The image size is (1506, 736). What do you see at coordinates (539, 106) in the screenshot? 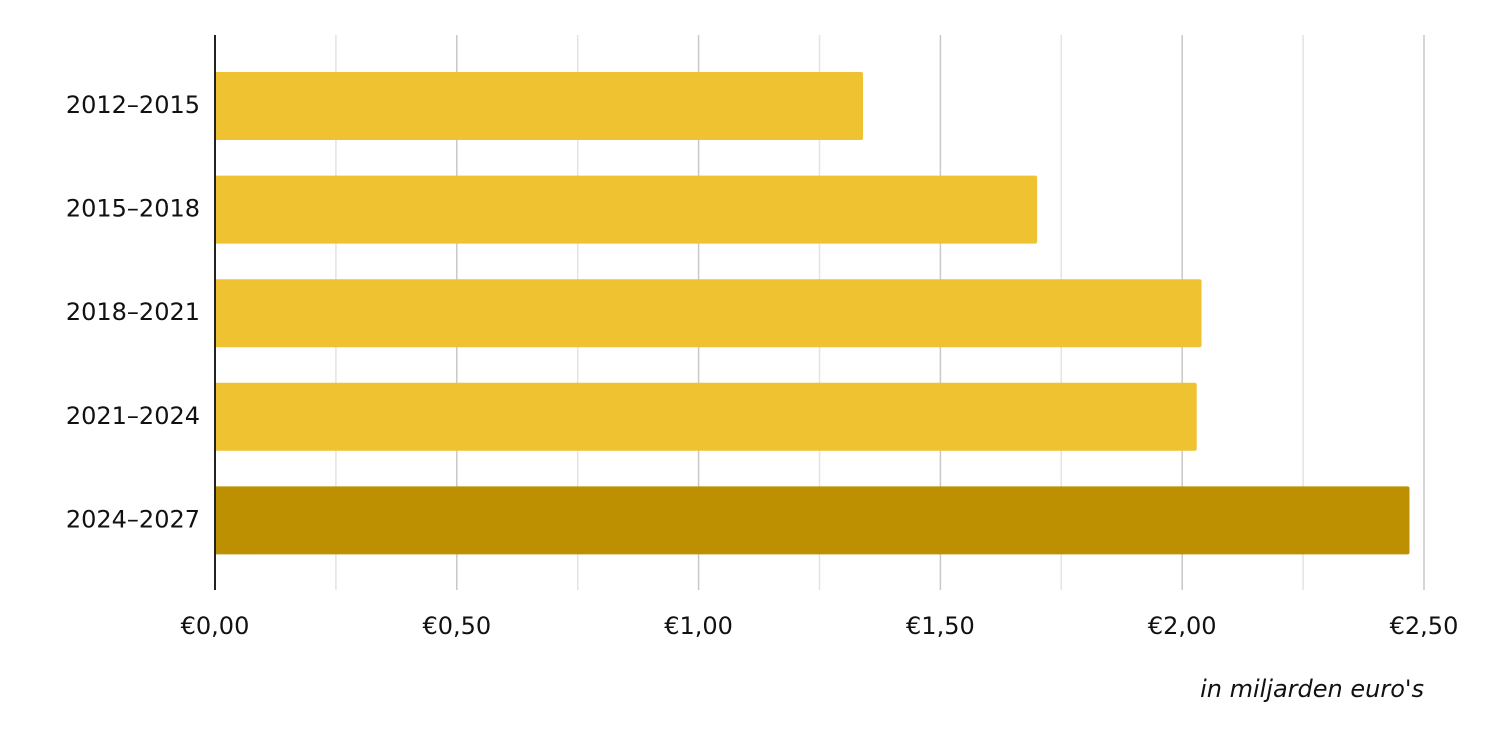
I see `bar-2012–2015` at bounding box center [539, 106].